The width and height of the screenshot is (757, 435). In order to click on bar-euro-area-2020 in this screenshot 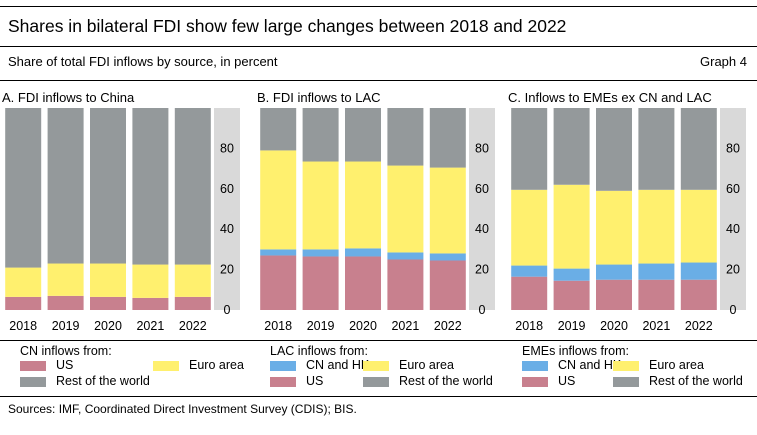, I will do `click(363, 205)`.